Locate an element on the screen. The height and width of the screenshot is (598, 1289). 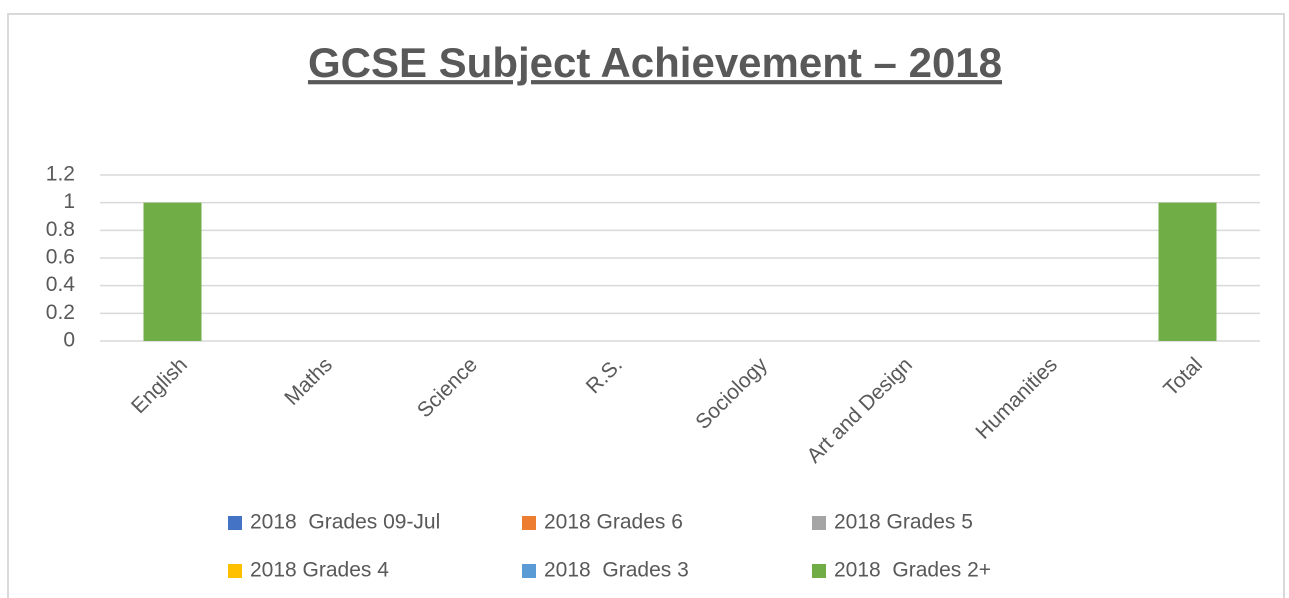
legend-label: 2018 Grades 5 is located at coordinates (903, 522).